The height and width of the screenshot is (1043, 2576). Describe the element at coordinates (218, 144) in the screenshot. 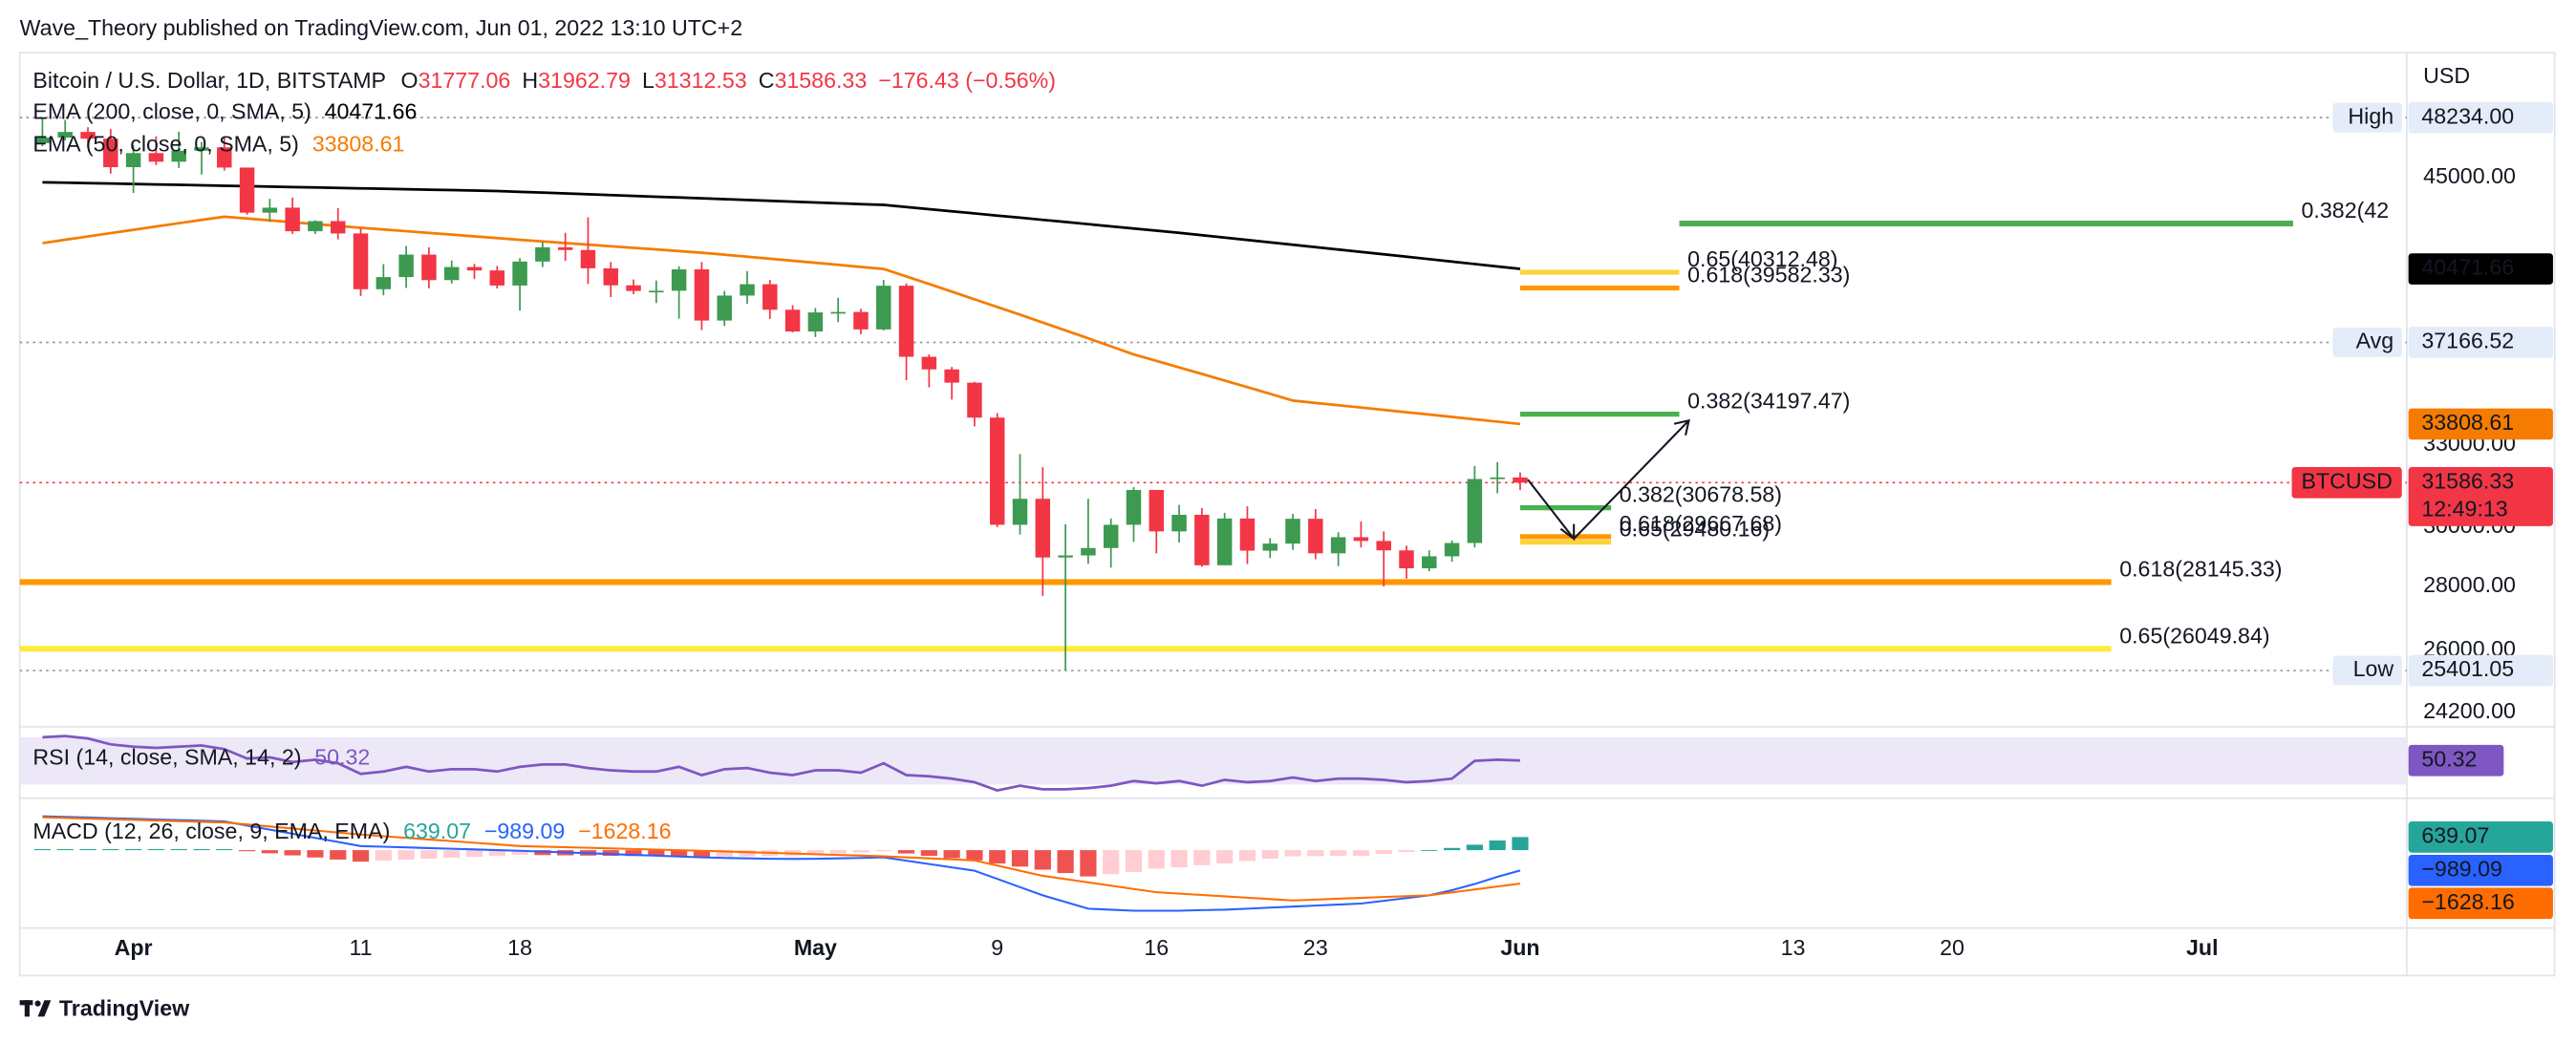

I see `ema-legend: EMA (50, close, 0, SMA, 5) 33808.61` at that location.